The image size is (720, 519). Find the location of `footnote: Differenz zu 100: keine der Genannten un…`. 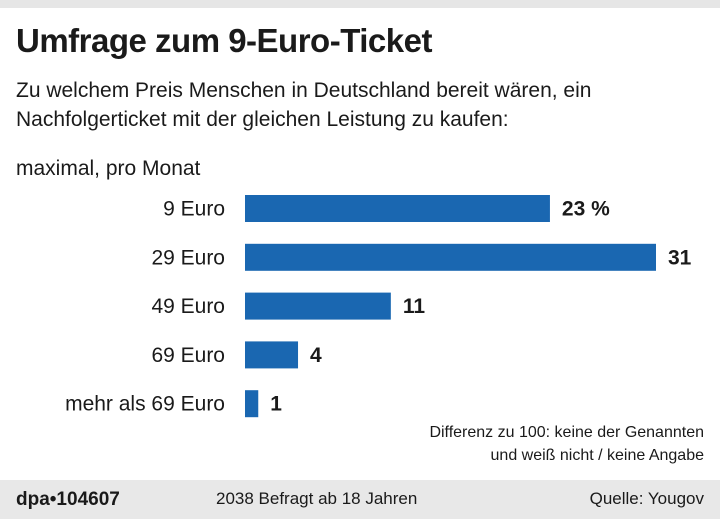

footnote: Differenz zu 100: keine der Genannten un… is located at coordinates (566, 444).